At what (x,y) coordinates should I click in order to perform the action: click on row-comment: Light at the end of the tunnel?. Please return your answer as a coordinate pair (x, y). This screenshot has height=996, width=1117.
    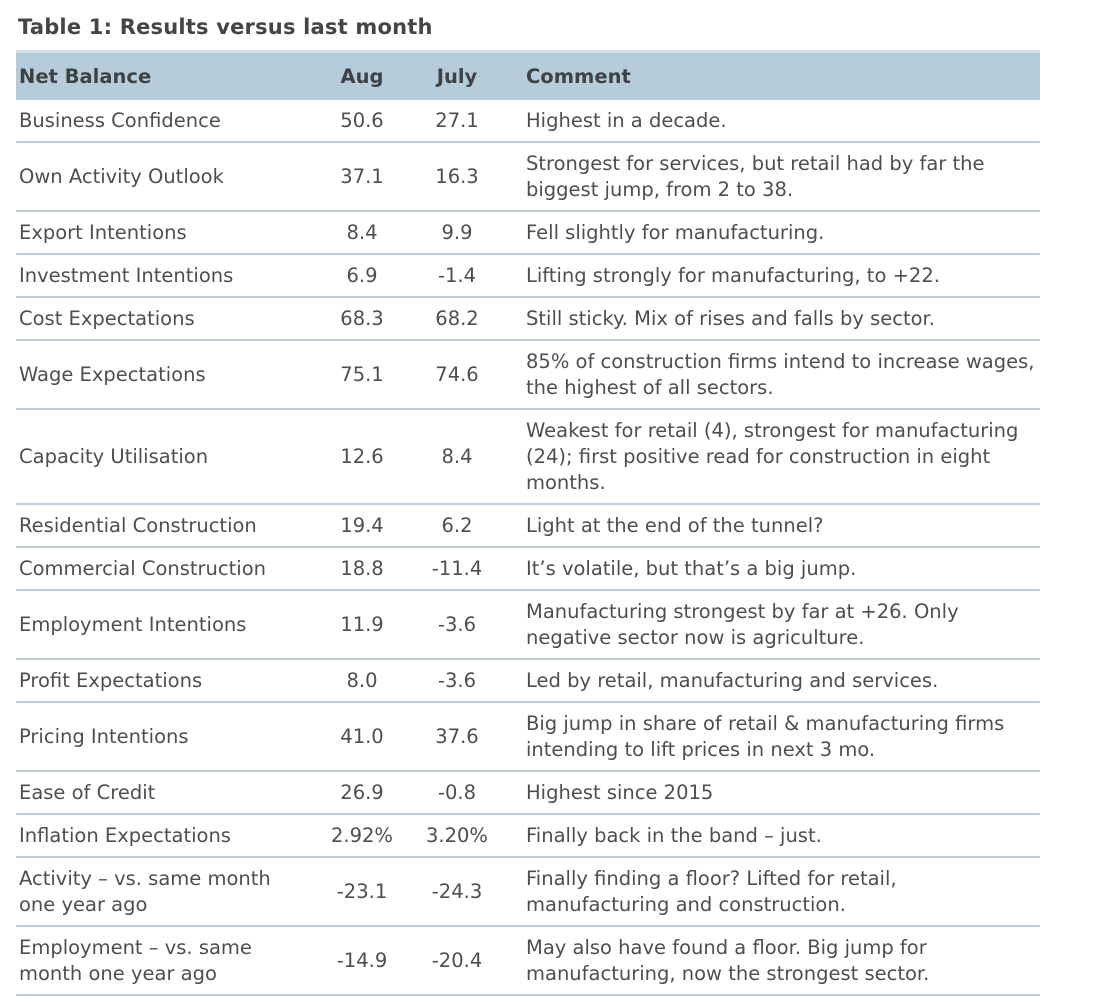
    Looking at the image, I should click on (675, 525).